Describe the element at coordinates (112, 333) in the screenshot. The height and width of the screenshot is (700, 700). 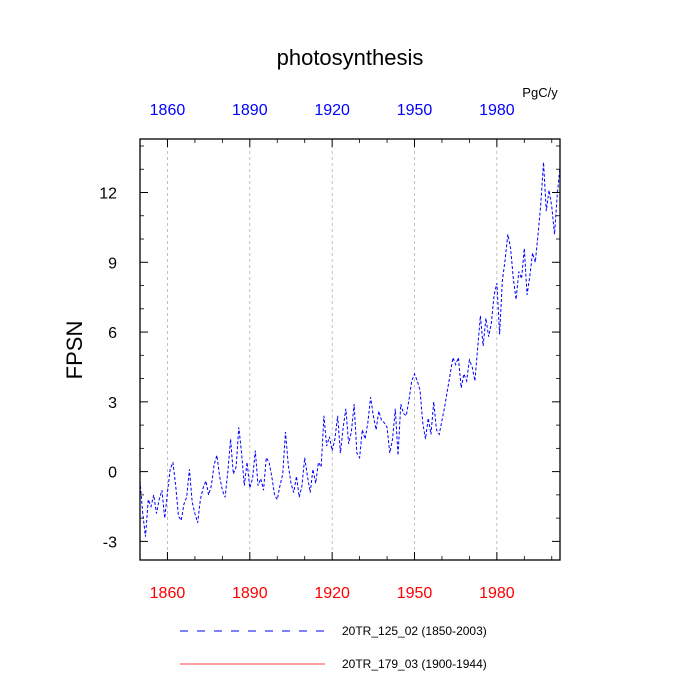
I see `y-tick-label-6: 6` at that location.